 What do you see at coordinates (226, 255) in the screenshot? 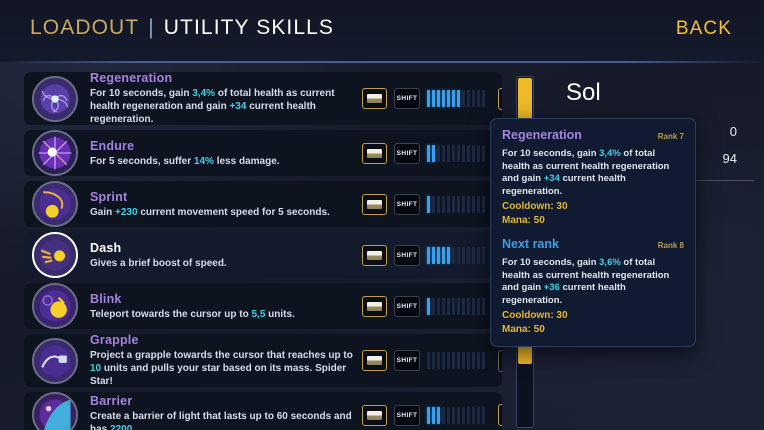
I see `skill-text: Dash Gives a brief boost of speed.` at bounding box center [226, 255].